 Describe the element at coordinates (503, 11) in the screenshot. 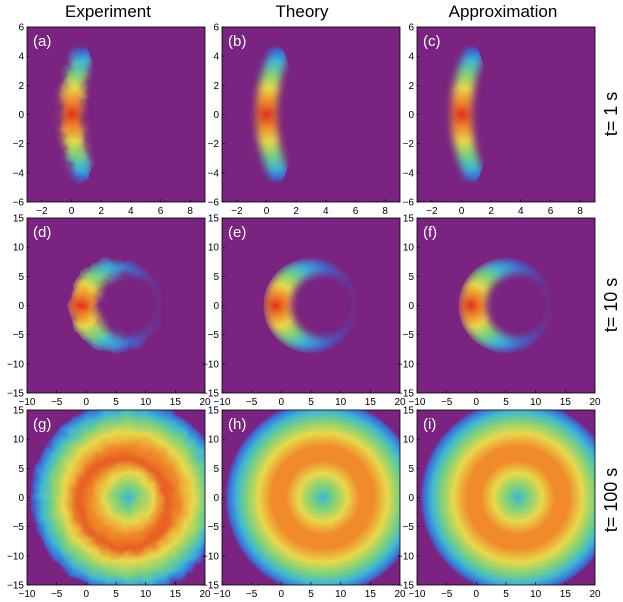

I see `column-title-approximation: Approximation` at that location.